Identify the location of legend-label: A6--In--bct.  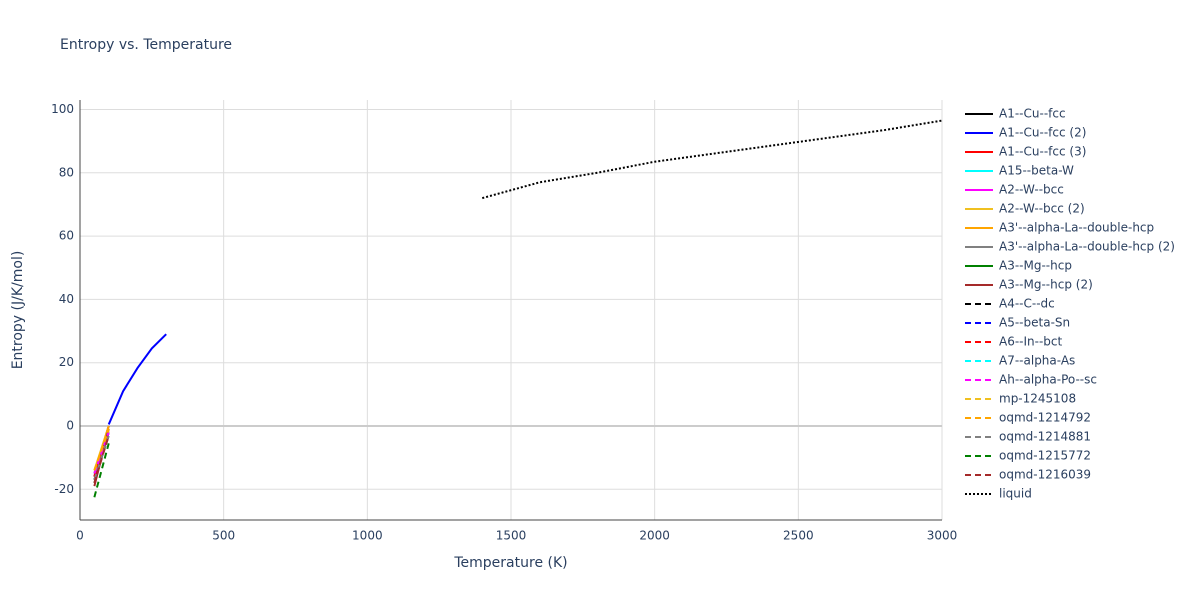
(1031, 342).